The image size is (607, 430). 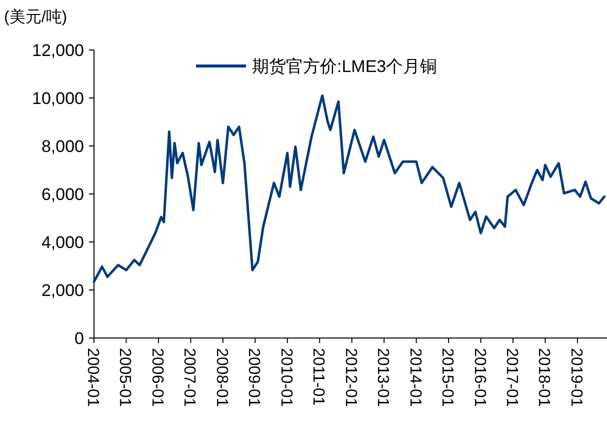 What do you see at coordinates (58, 98) in the screenshot?
I see `y-tick-label: 10,000` at bounding box center [58, 98].